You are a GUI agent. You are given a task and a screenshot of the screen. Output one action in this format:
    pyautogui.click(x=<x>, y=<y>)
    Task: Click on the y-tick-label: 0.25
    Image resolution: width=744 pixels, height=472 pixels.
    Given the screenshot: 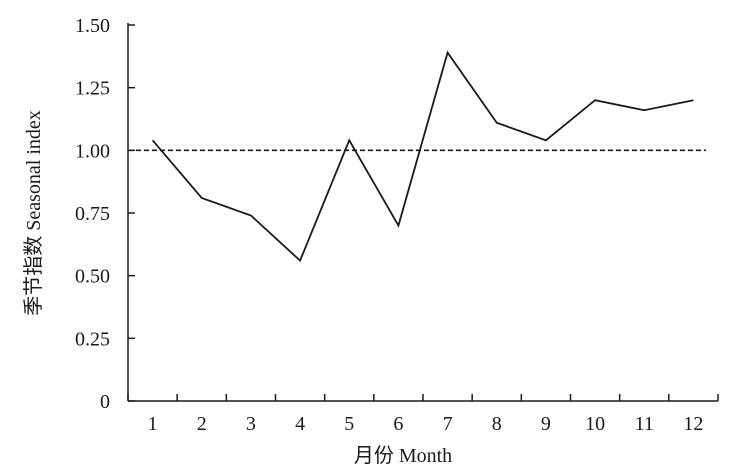 What is the action you would take?
    pyautogui.click(x=92, y=339)
    